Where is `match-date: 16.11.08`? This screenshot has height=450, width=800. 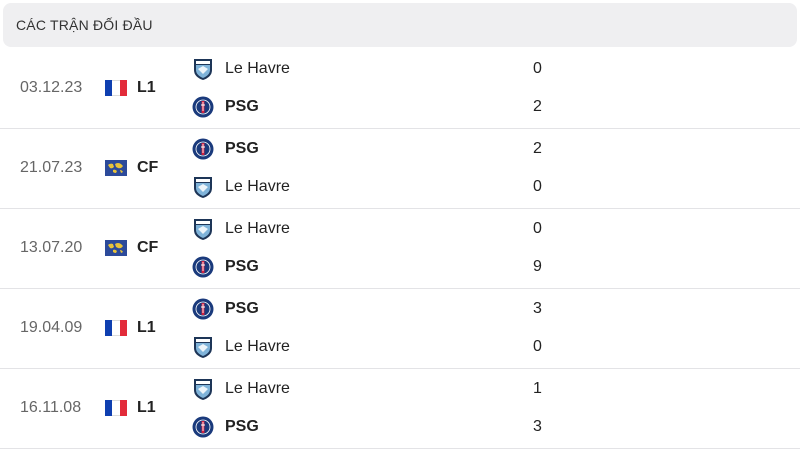 match-date: 16.11.08 is located at coordinates (51, 407).